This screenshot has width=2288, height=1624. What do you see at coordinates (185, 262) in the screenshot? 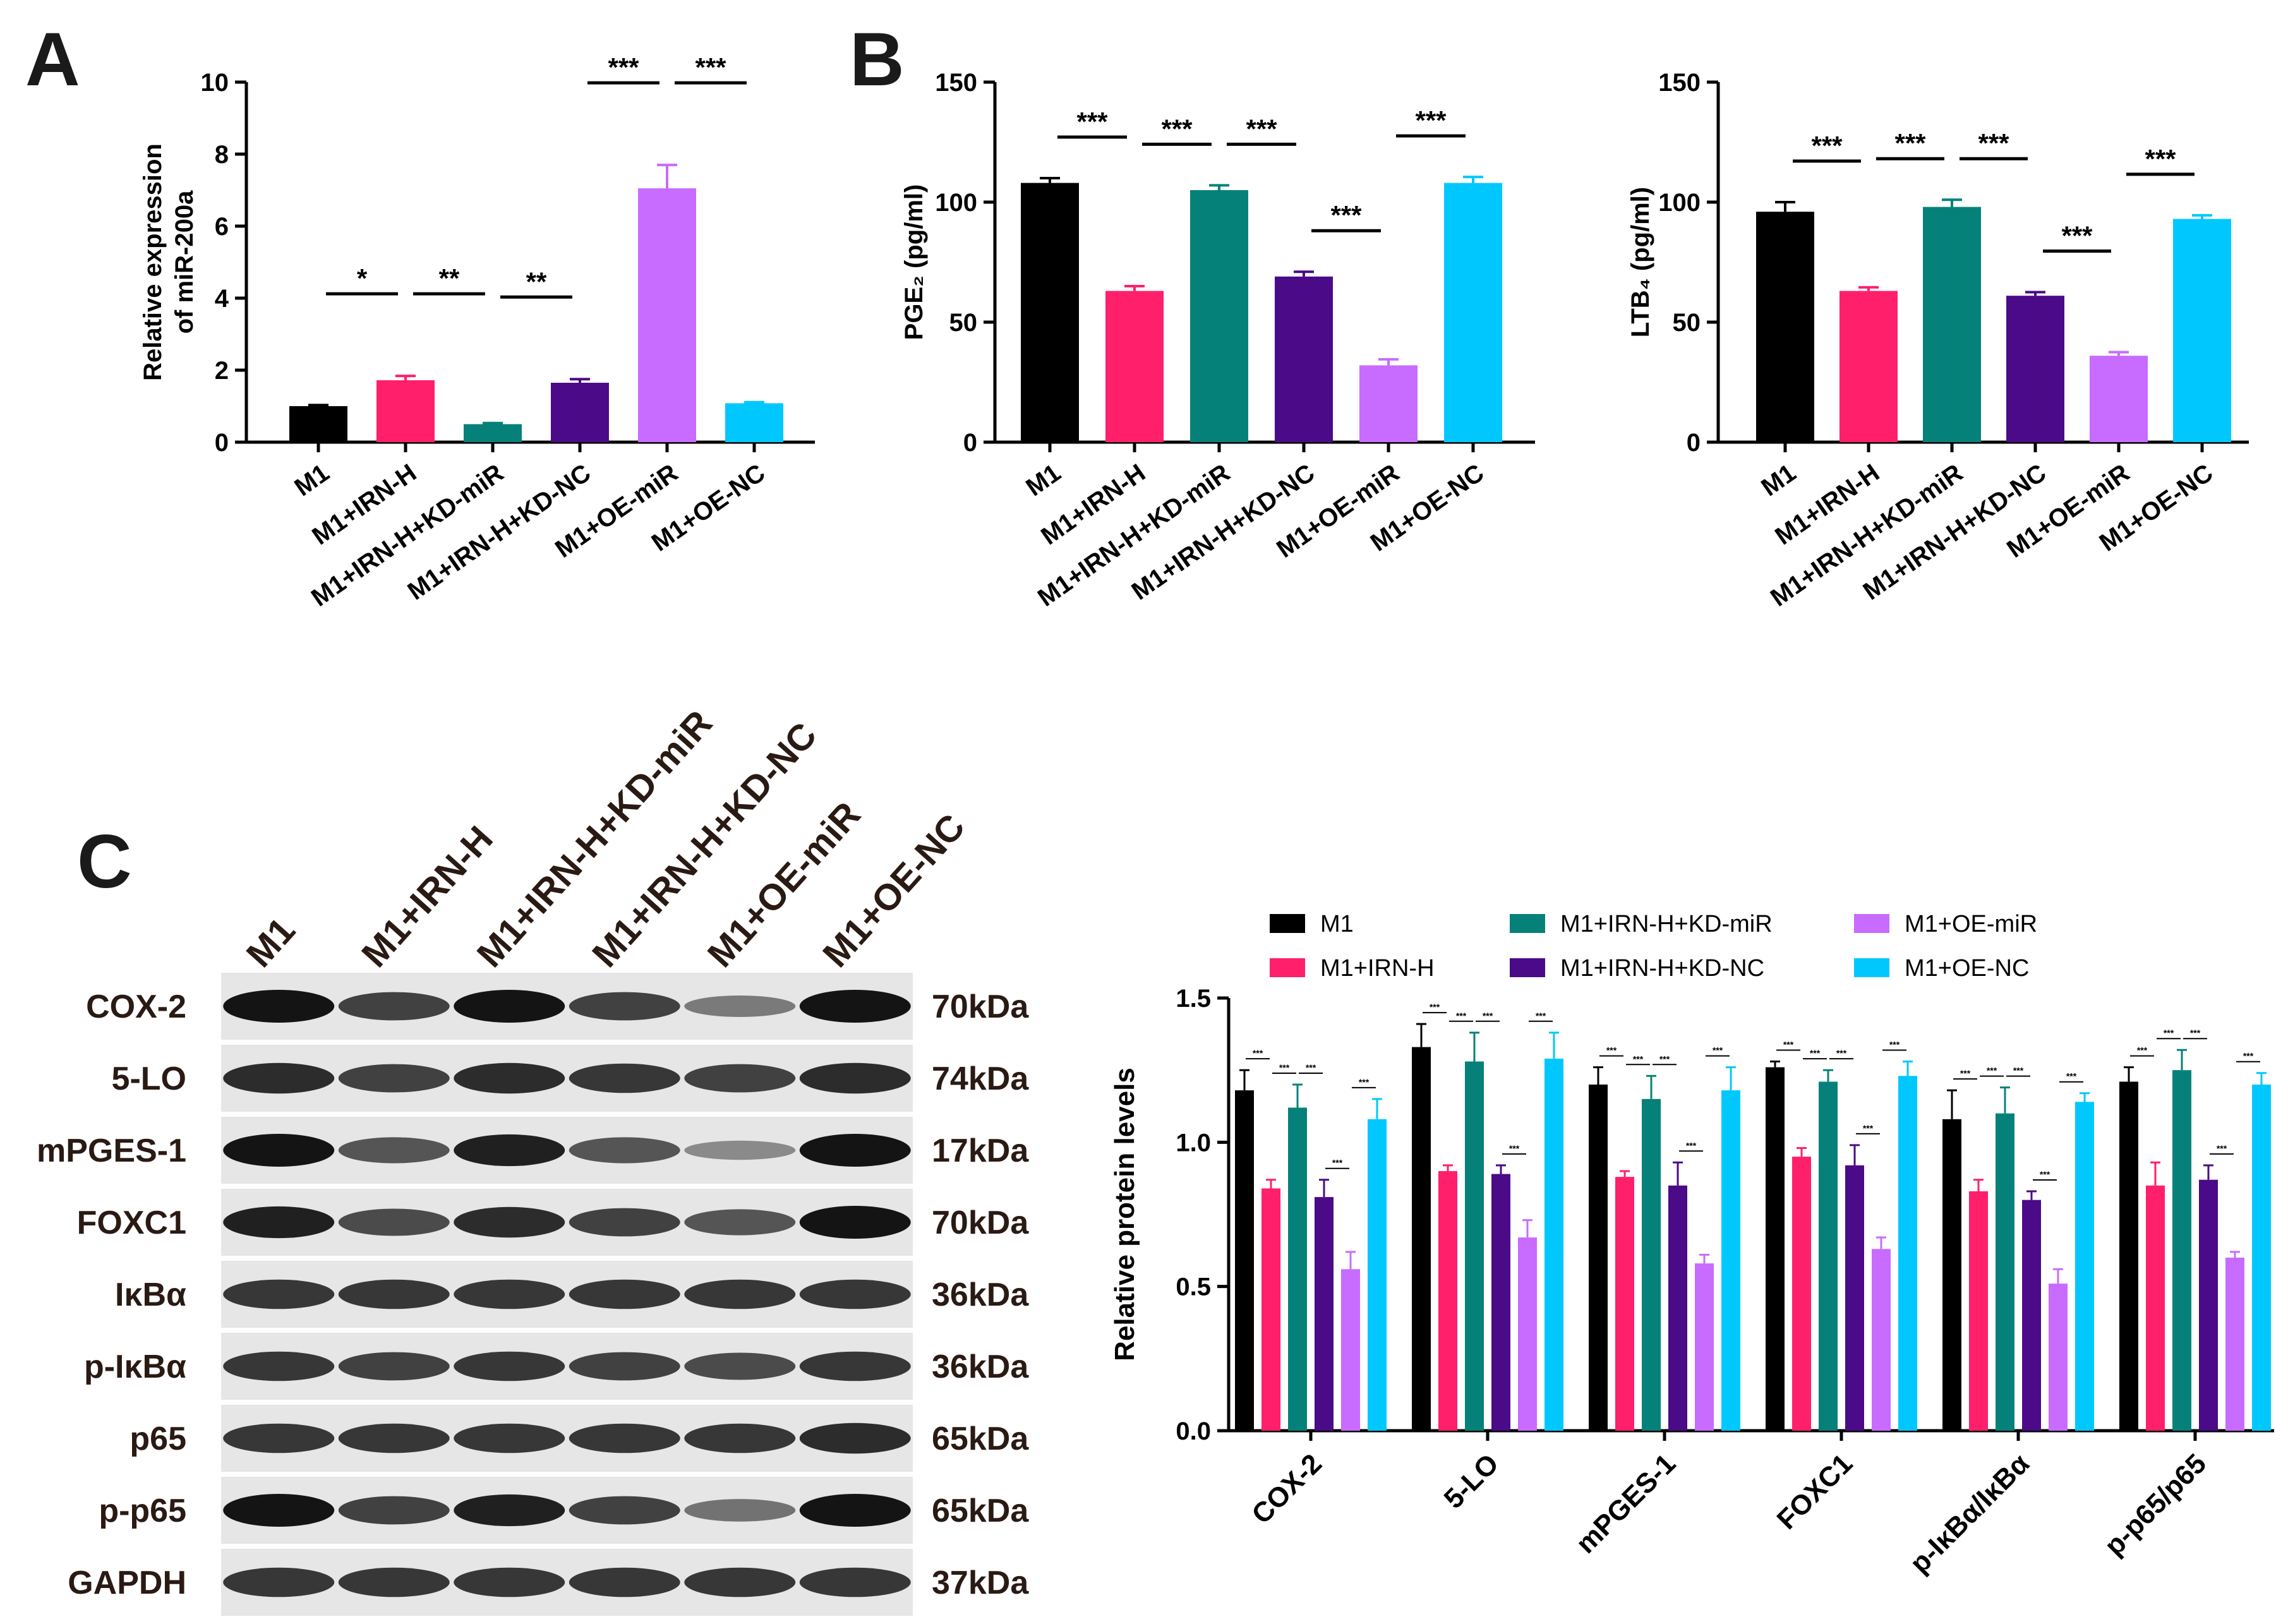
I see `y-axis-label: of miR-200a` at bounding box center [185, 262].